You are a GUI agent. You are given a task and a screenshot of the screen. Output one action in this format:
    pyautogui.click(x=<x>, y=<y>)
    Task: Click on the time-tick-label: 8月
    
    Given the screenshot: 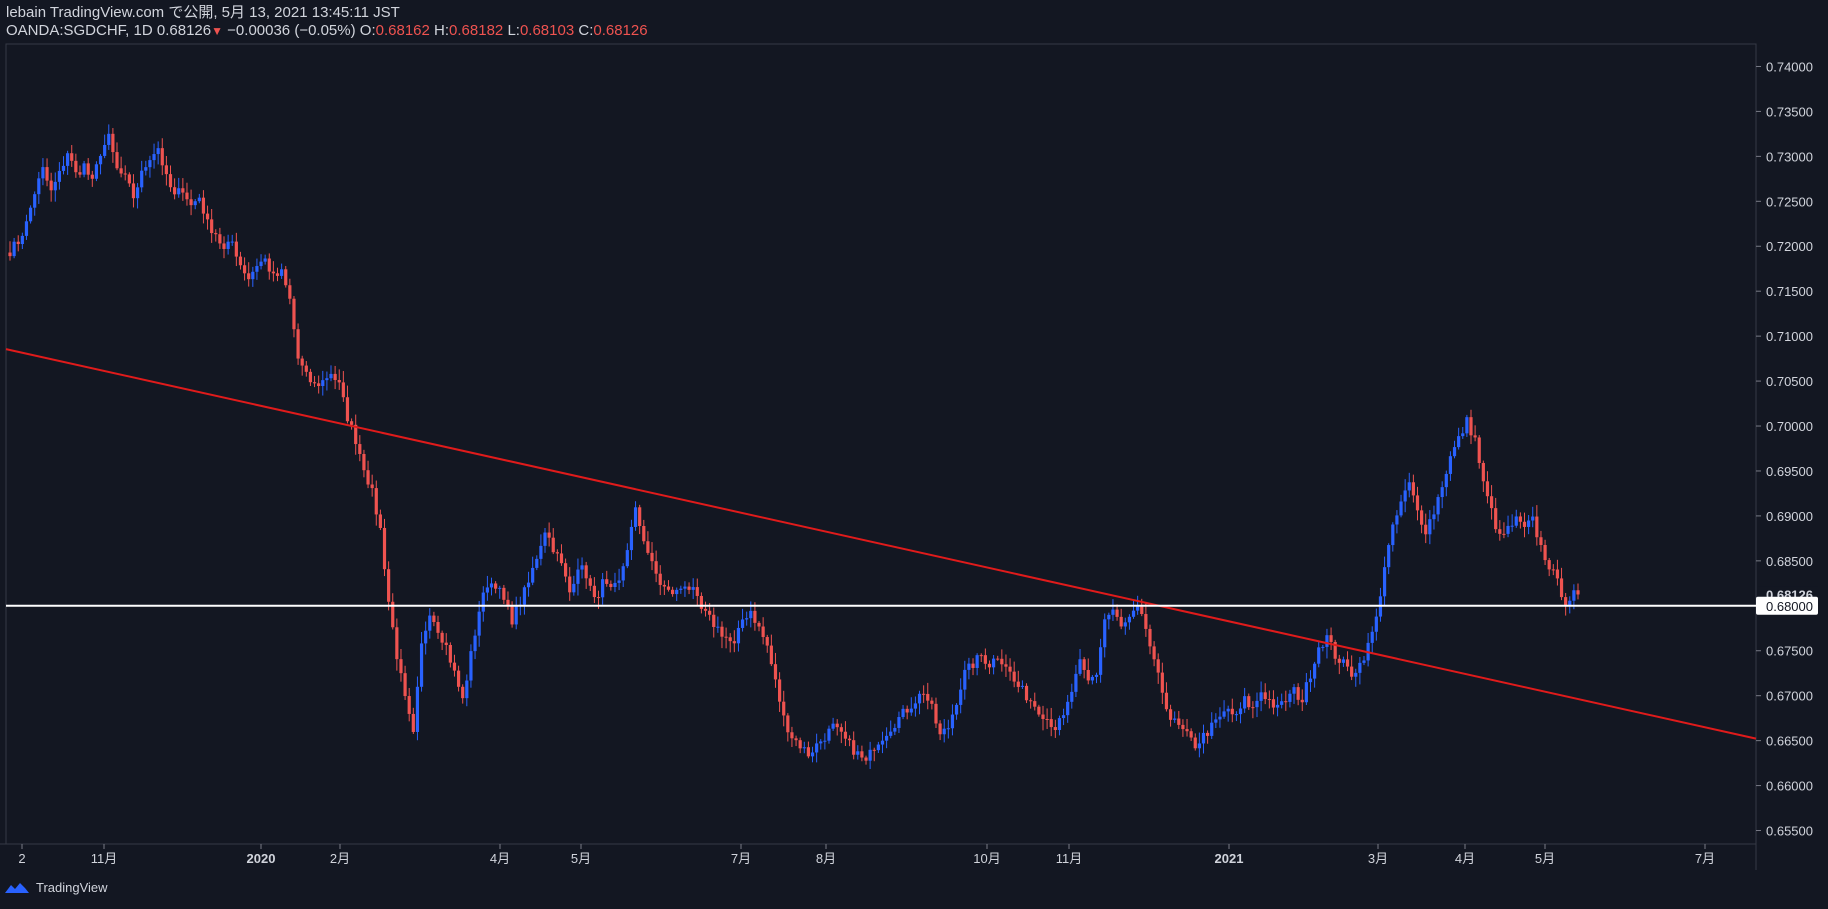 What is the action you would take?
    pyautogui.click(x=826, y=858)
    